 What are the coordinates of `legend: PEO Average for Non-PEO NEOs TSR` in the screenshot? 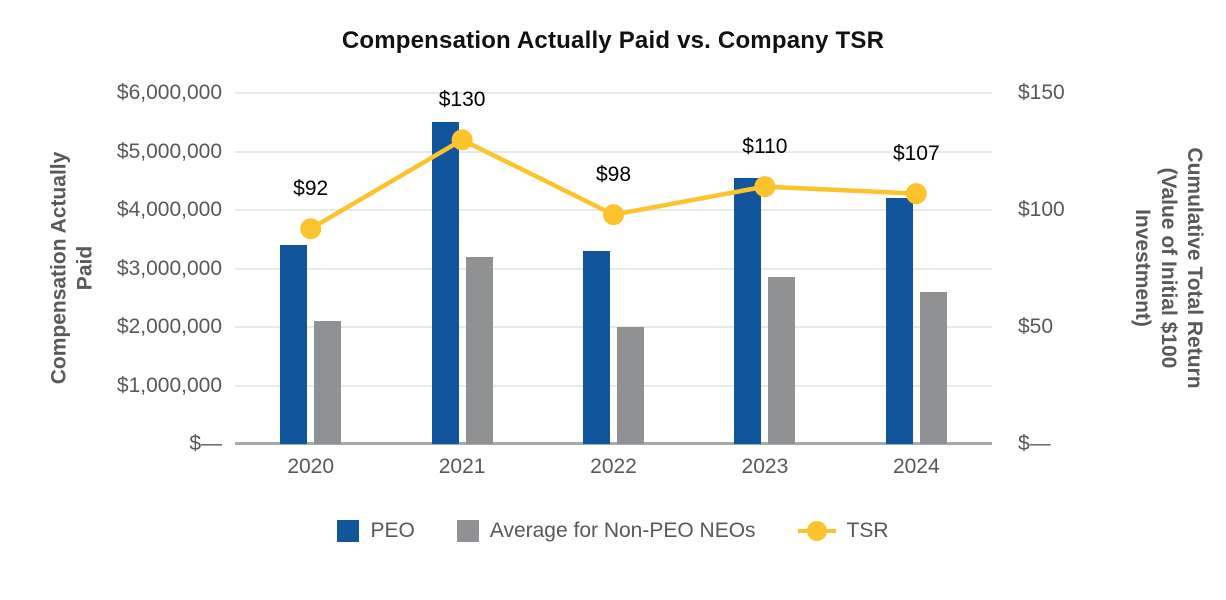 It's located at (613, 531).